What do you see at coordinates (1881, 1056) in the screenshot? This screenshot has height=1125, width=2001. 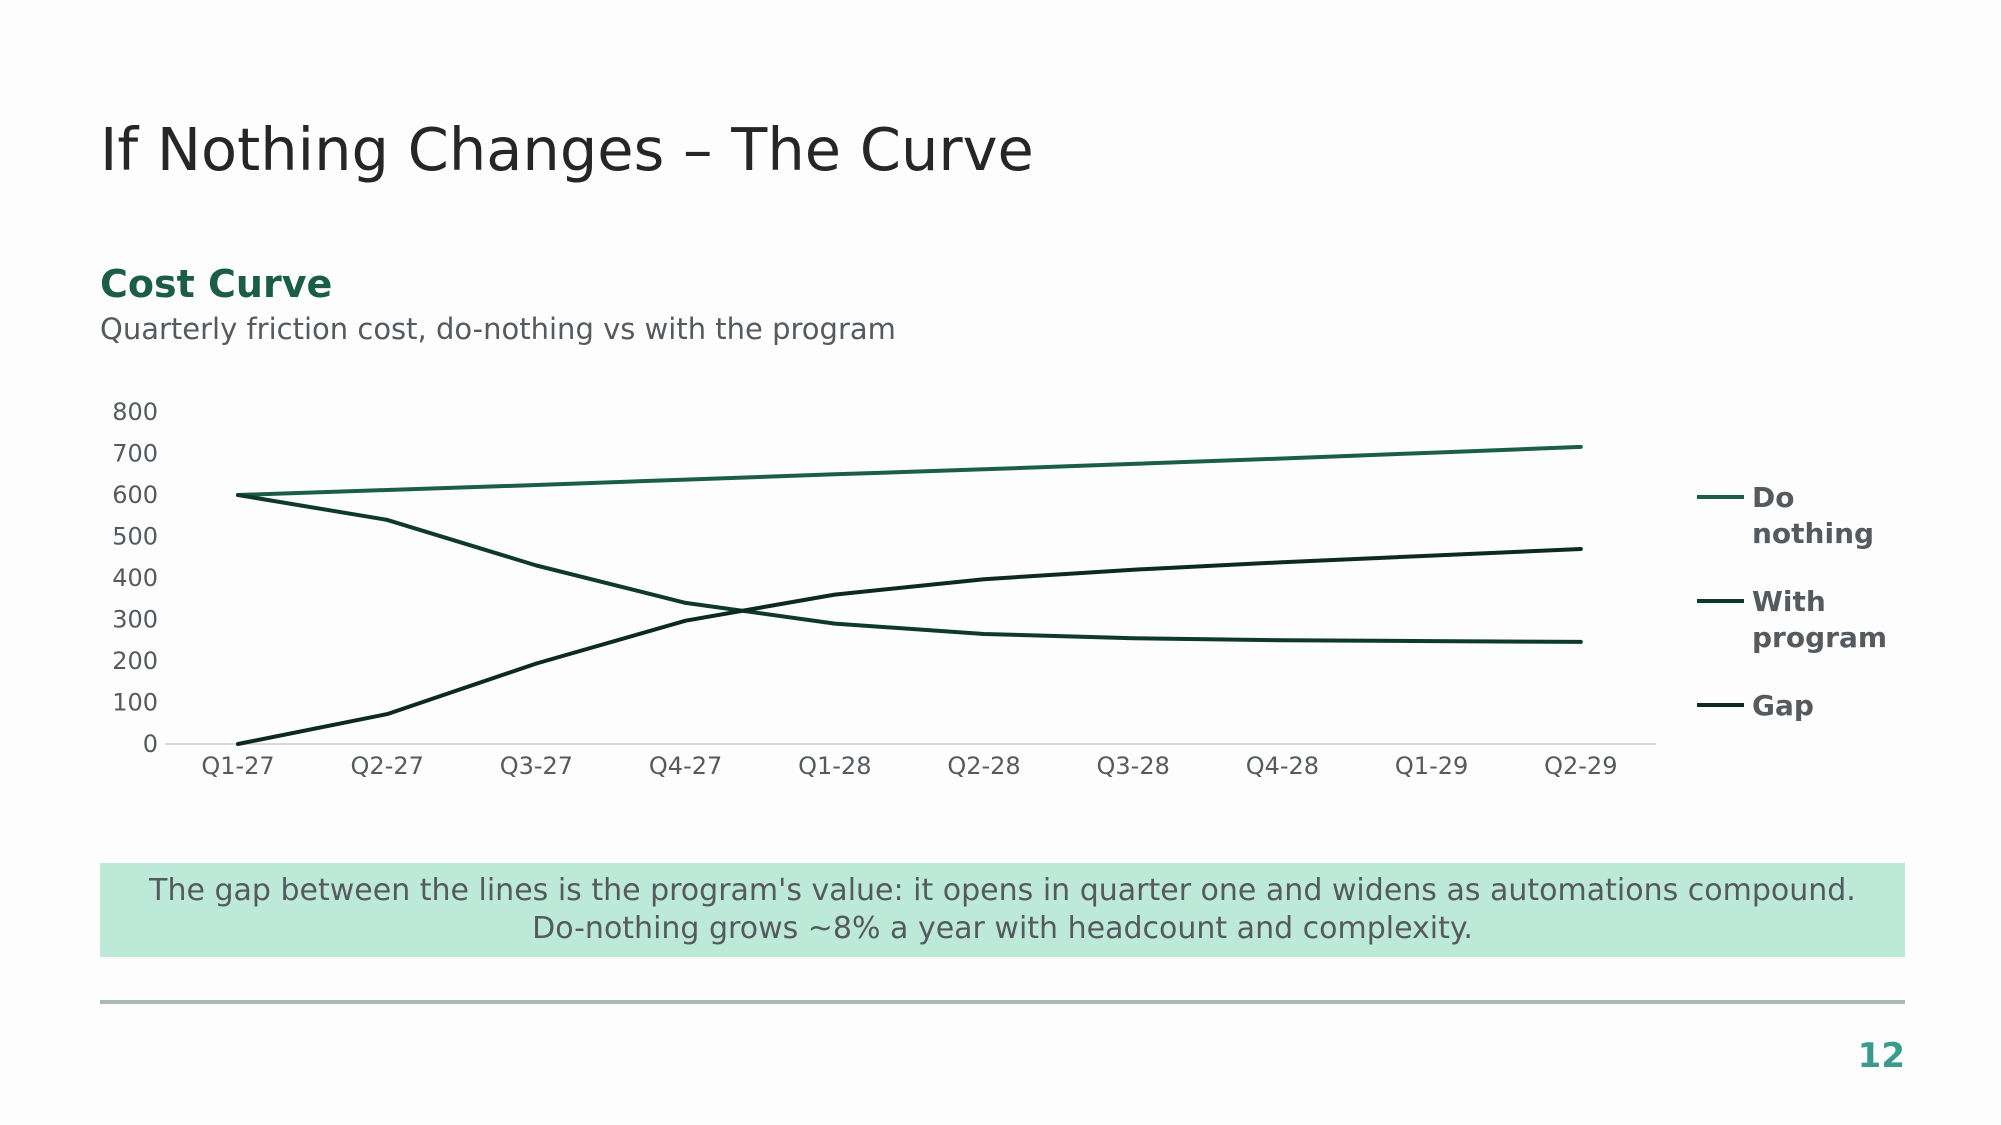 I see `page-number: 12` at bounding box center [1881, 1056].